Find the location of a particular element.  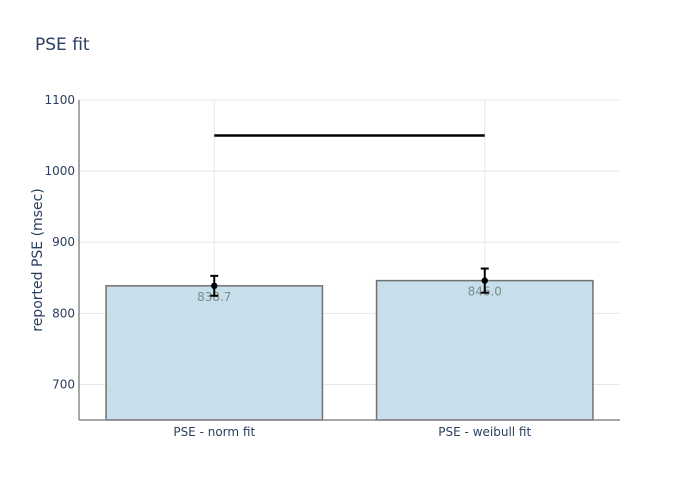

y-tick-label: 900 is located at coordinates (63, 242).